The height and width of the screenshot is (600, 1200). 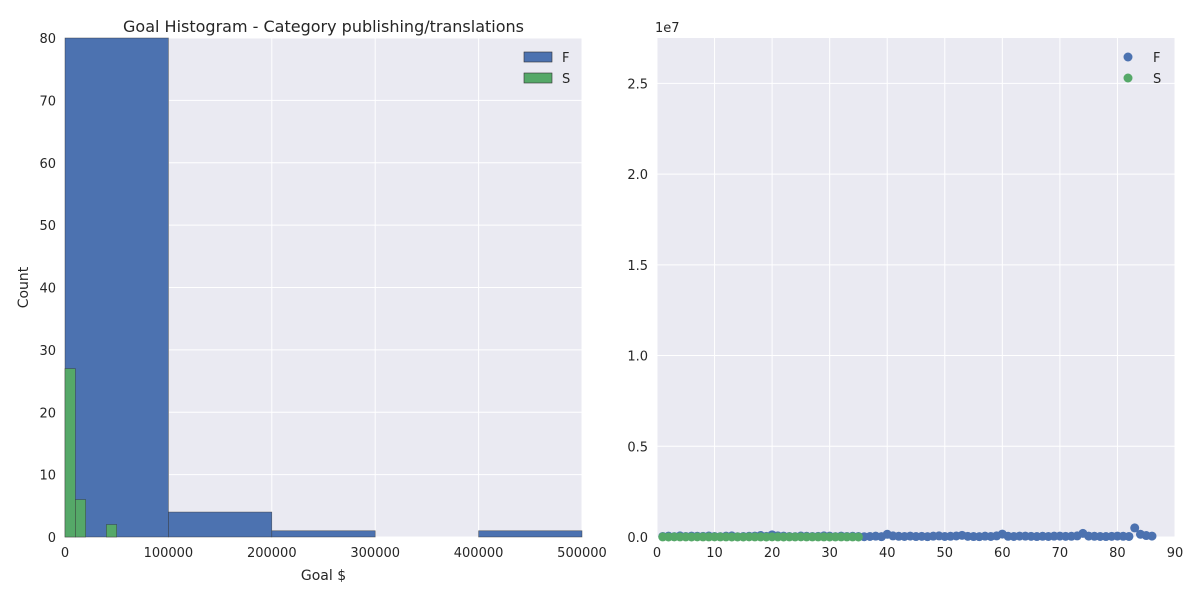 What do you see at coordinates (52, 538) in the screenshot?
I see `y-tick-label: 0` at bounding box center [52, 538].